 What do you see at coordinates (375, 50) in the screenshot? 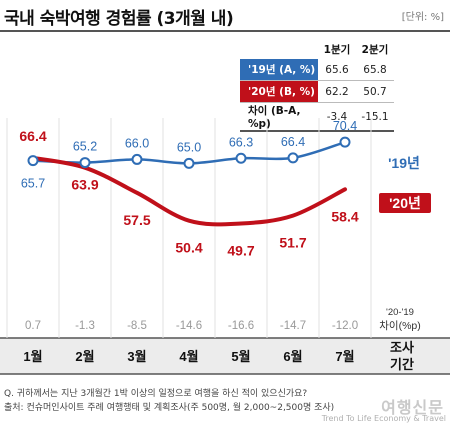
I see `summary-col-q2: 2분기` at bounding box center [375, 50].